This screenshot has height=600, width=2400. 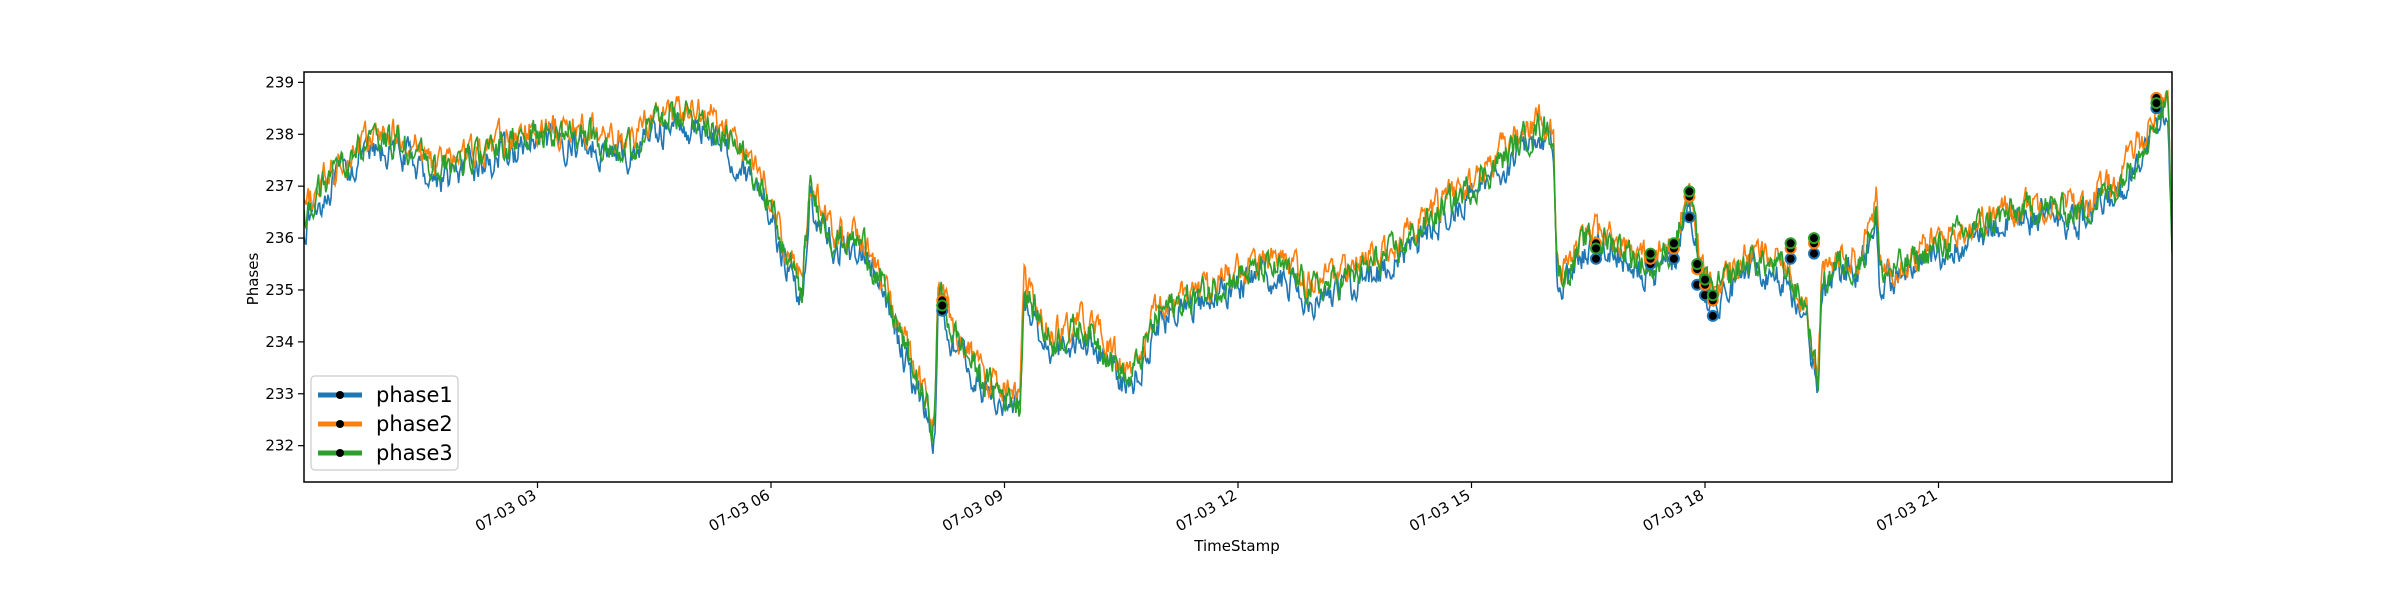 What do you see at coordinates (1236, 546) in the screenshot?
I see `x-axis-label: TimeStamp` at bounding box center [1236, 546].